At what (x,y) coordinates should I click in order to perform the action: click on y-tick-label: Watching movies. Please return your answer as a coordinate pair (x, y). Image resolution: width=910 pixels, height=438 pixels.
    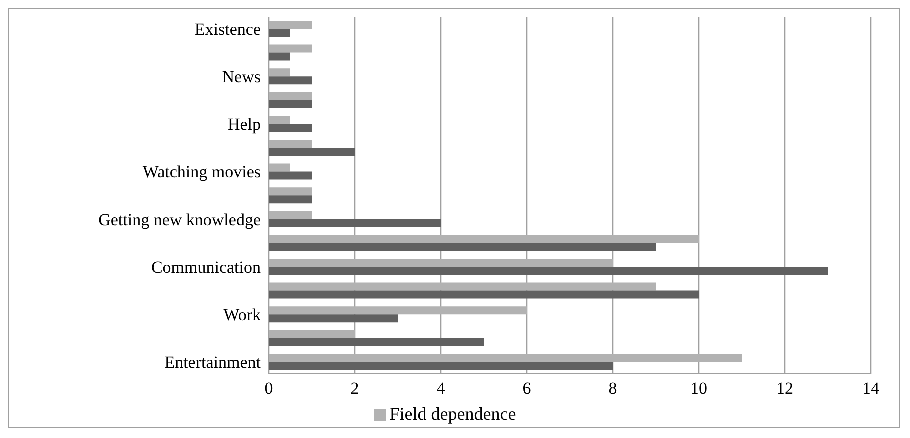
    Looking at the image, I should click on (201, 172).